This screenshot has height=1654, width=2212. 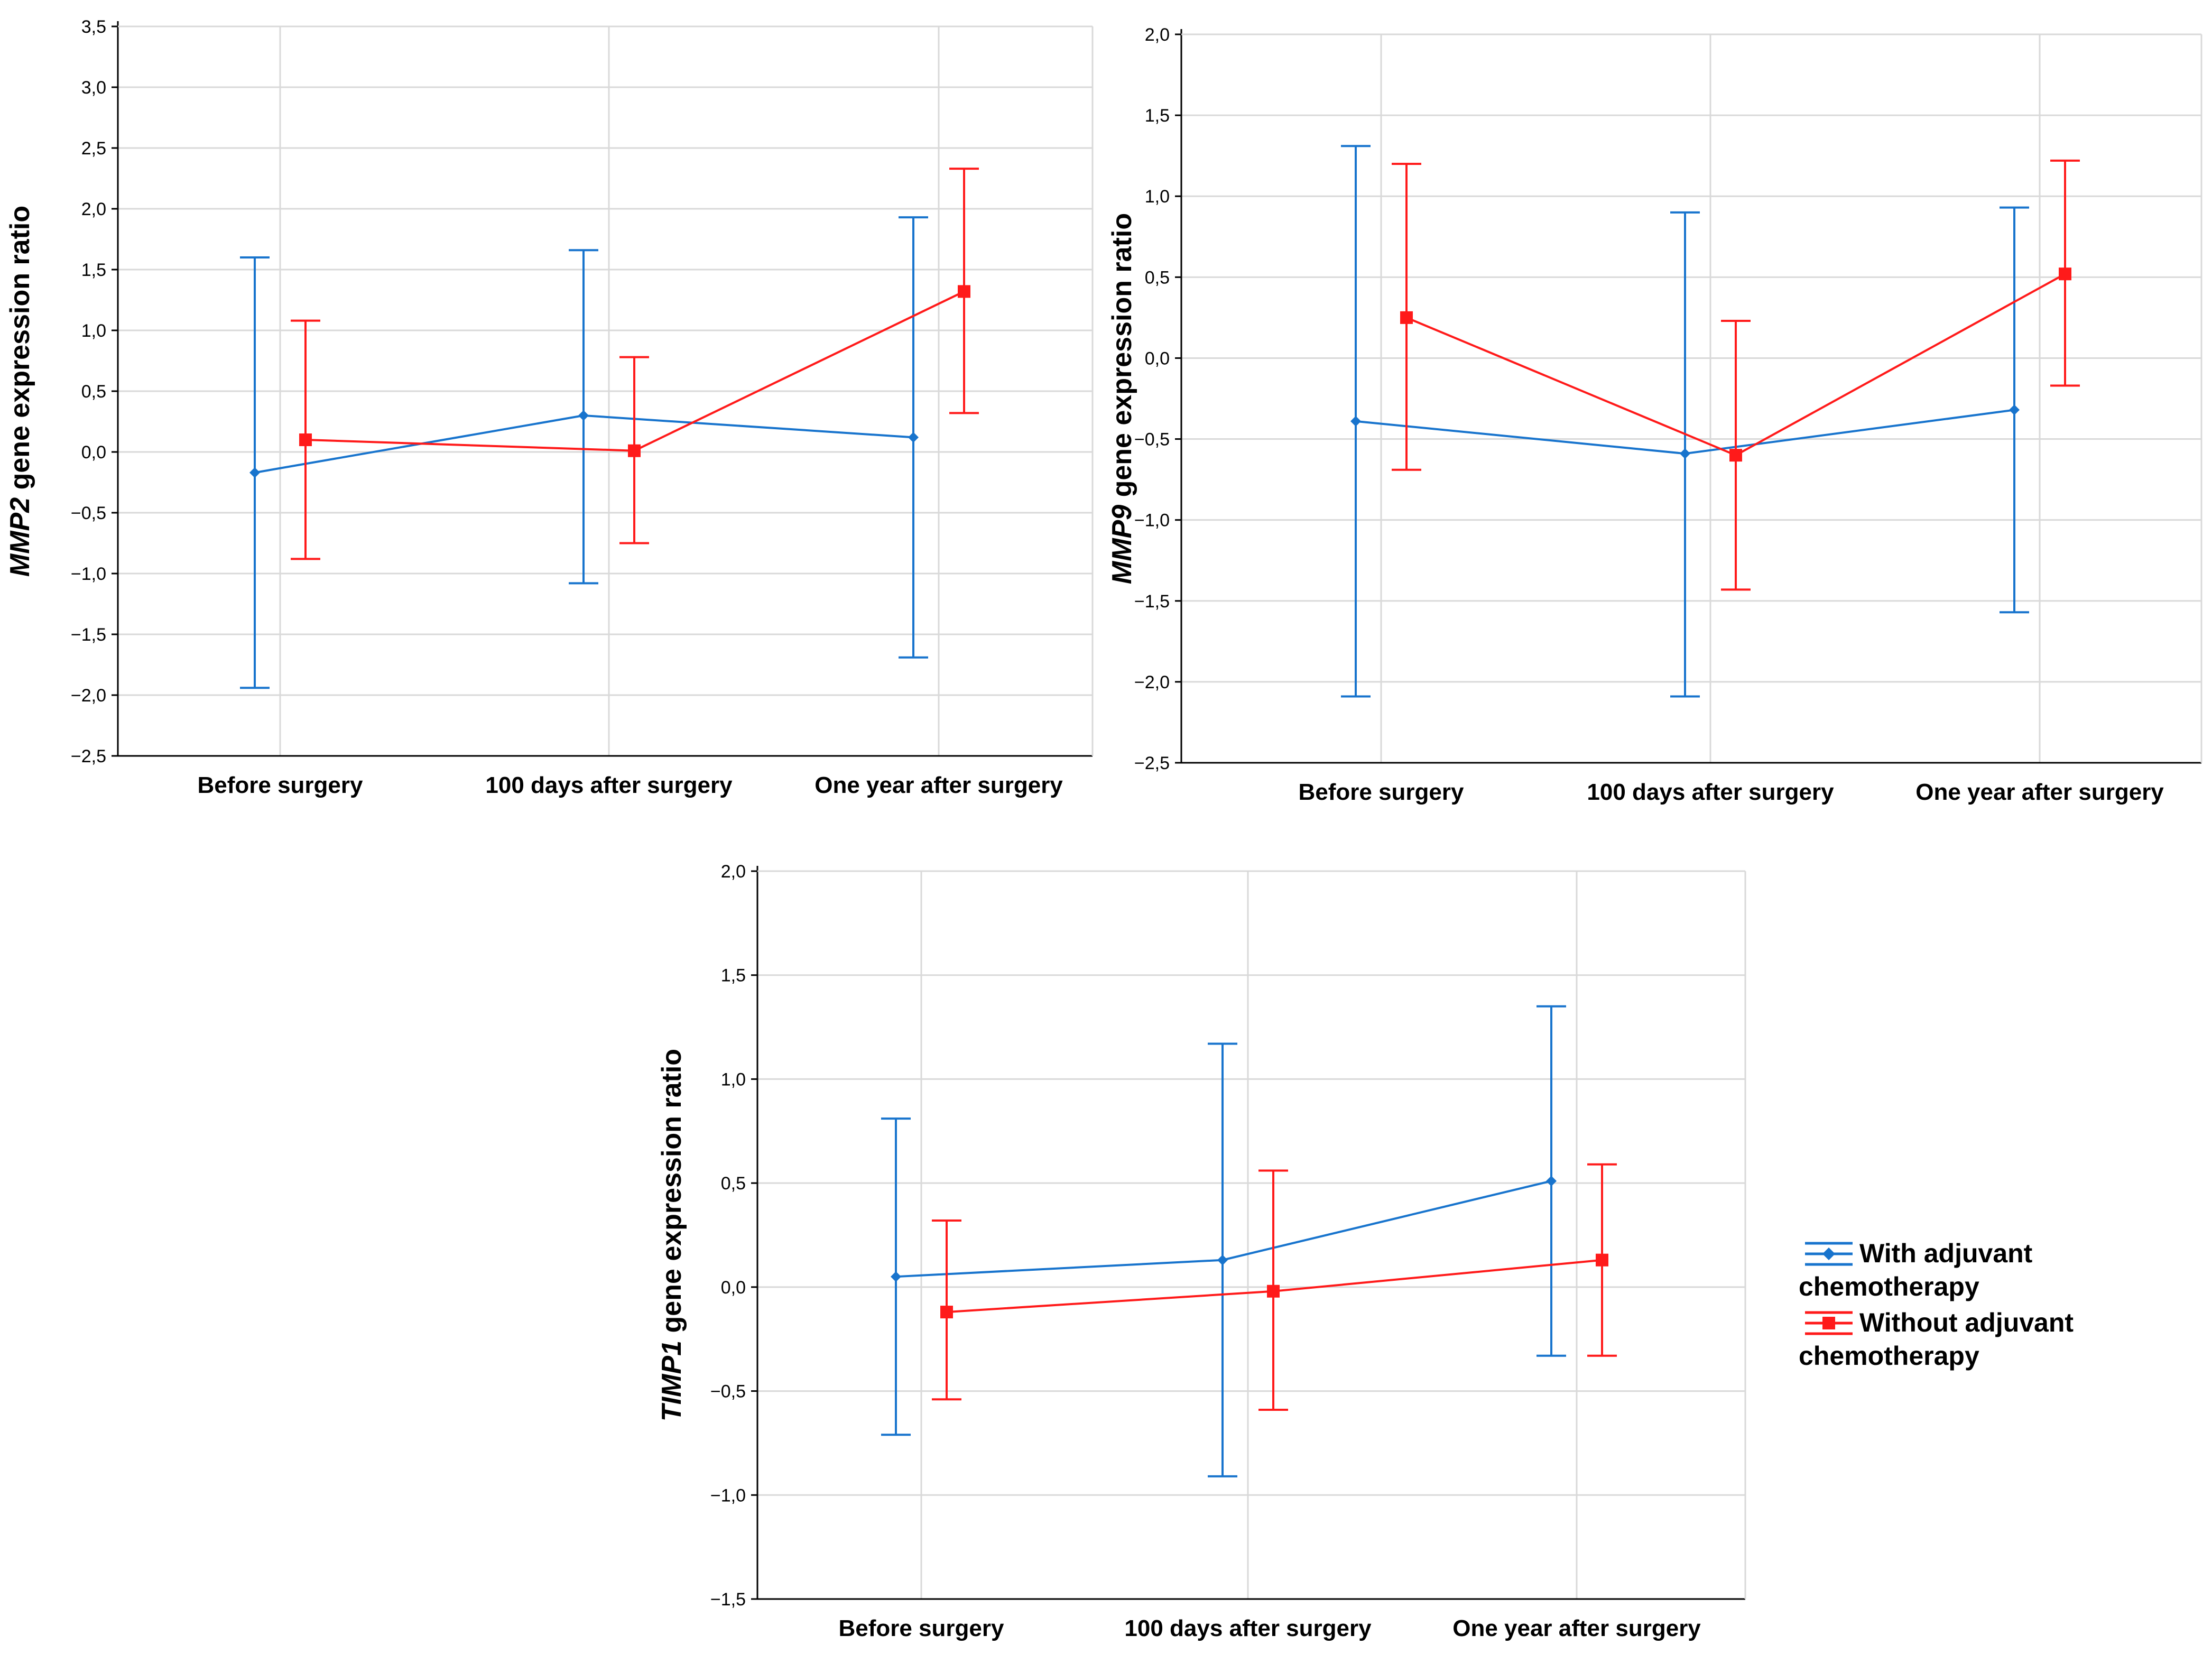 What do you see at coordinates (94, 148) in the screenshot?
I see `y-tick-label: 2,5` at bounding box center [94, 148].